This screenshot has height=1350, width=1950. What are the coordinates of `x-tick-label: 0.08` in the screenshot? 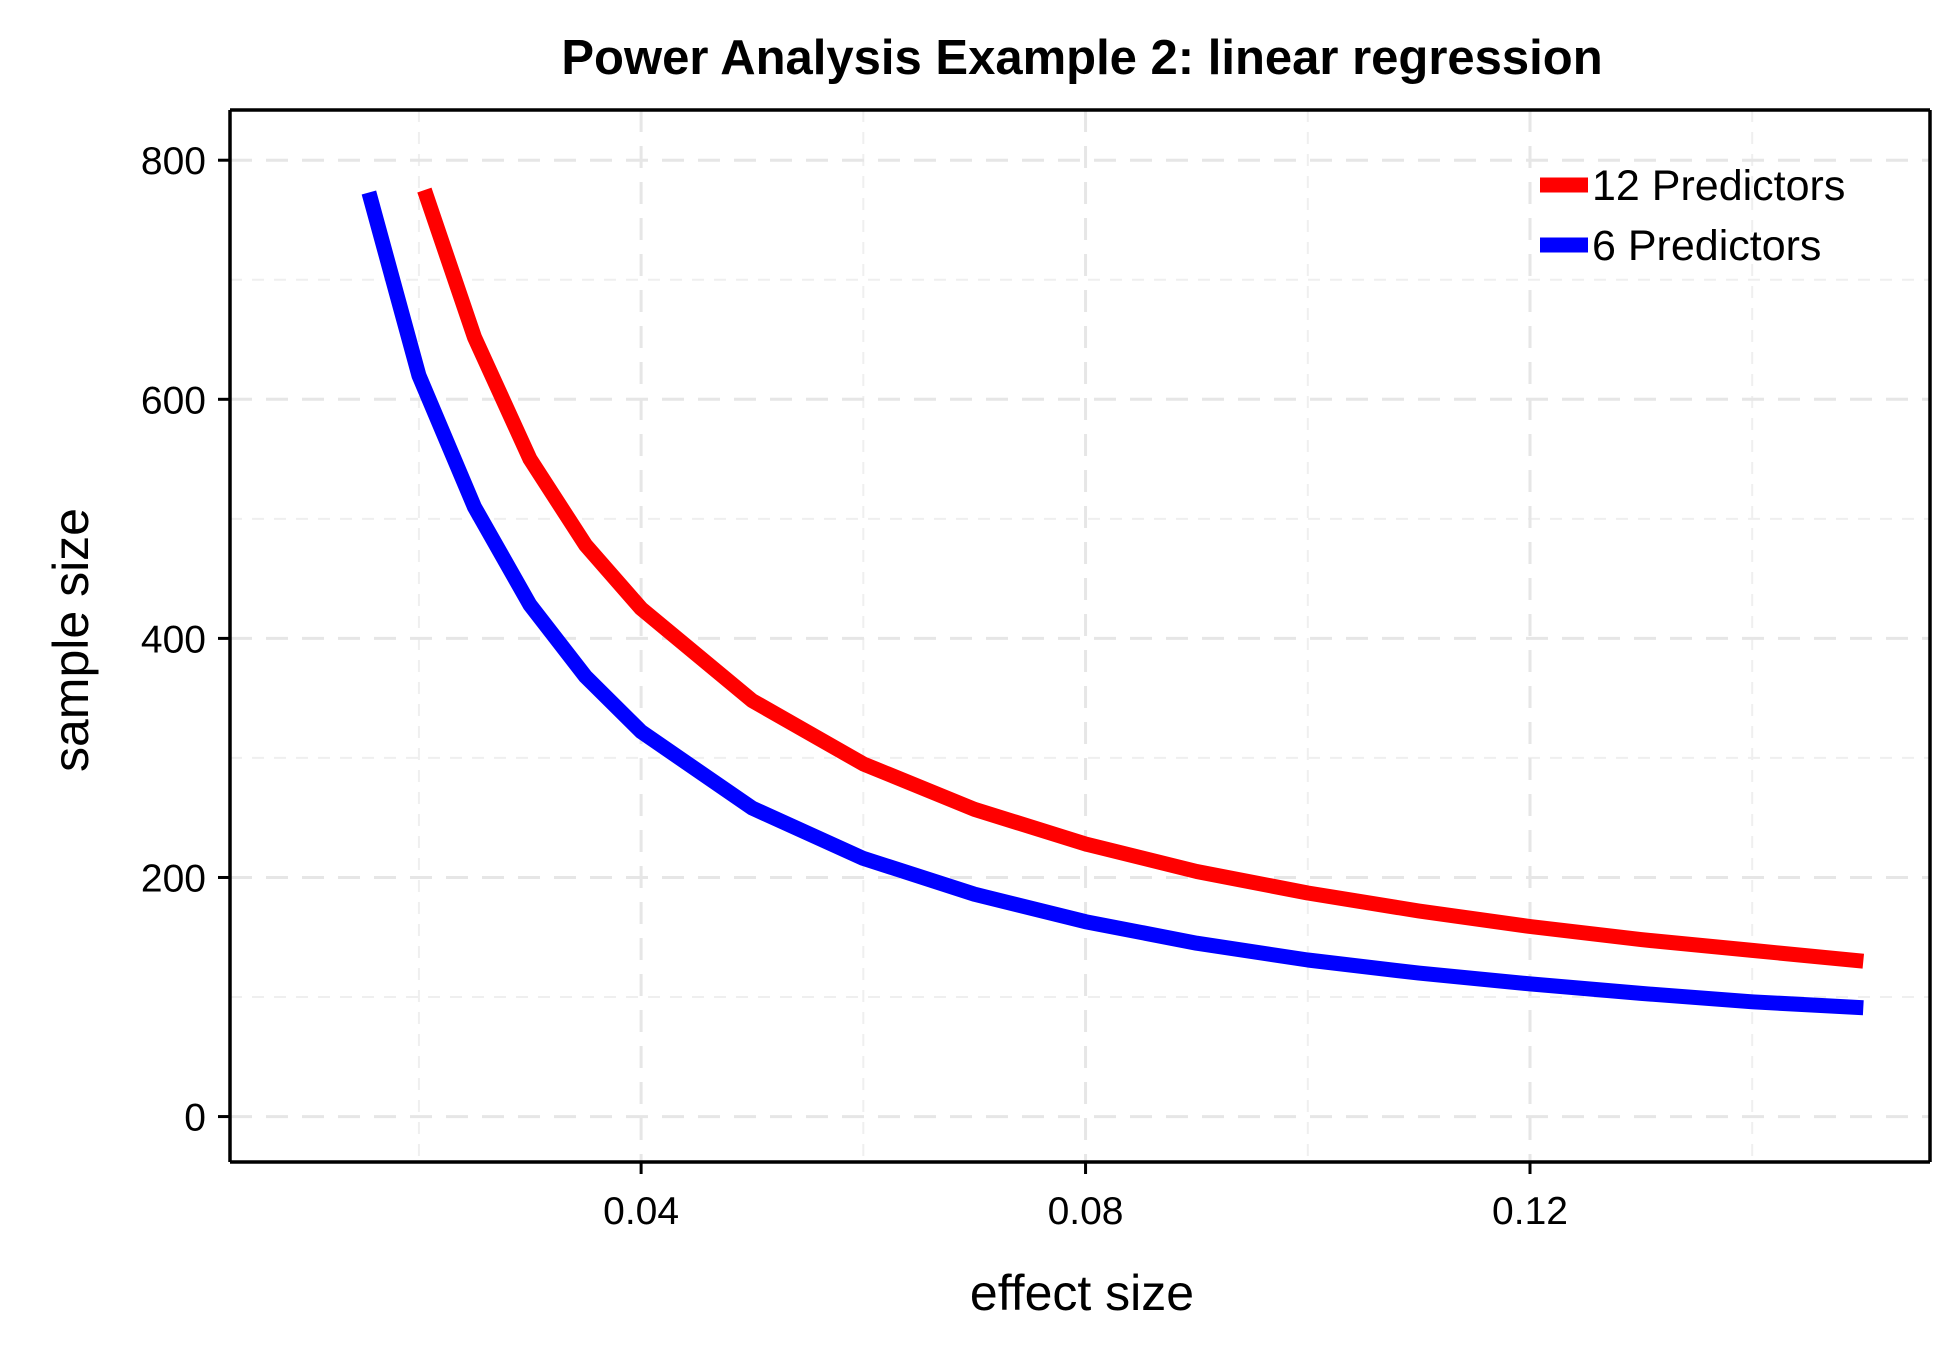 It's located at (1086, 1211).